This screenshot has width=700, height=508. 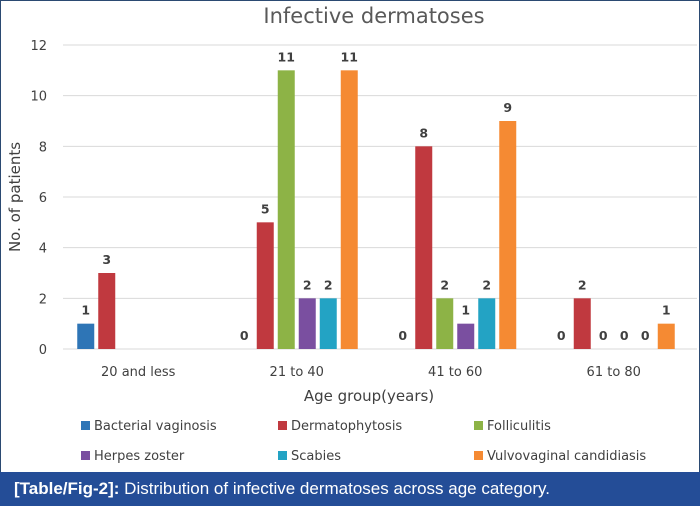 I want to click on y-tick-label: 8, so click(x=43, y=147).